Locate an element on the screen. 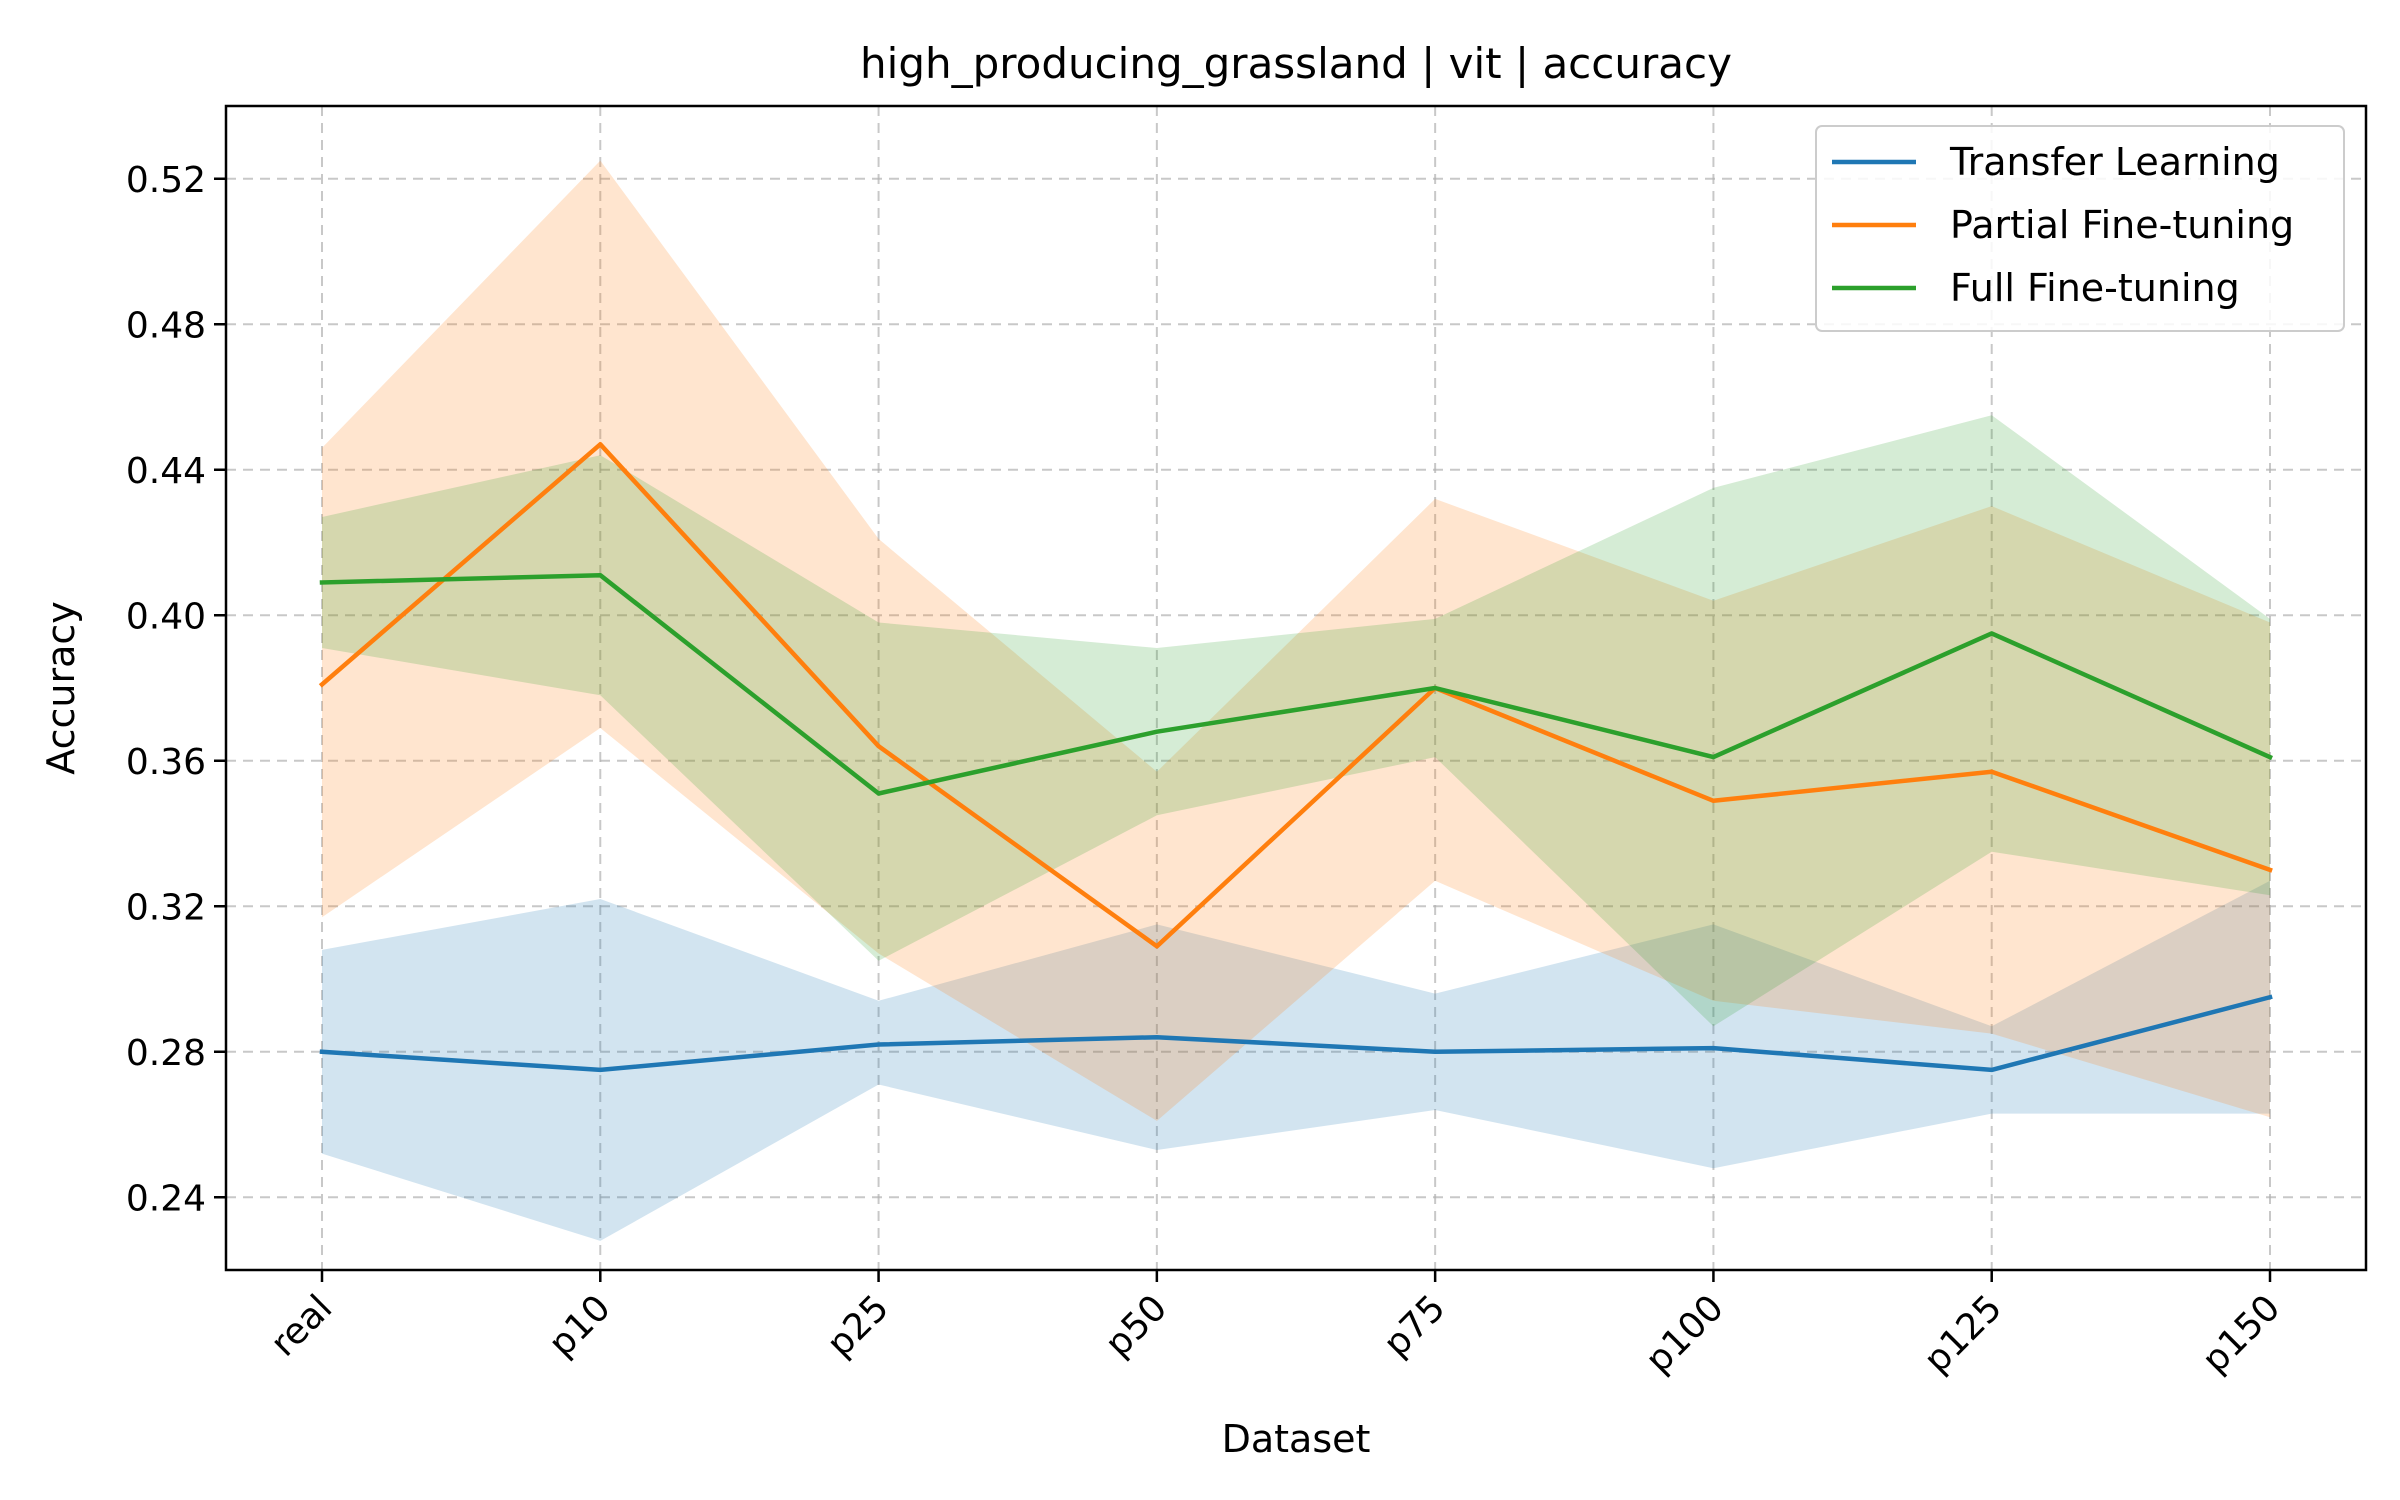 This screenshot has width=2400, height=1500. legend-box is located at coordinates (2080, 228).